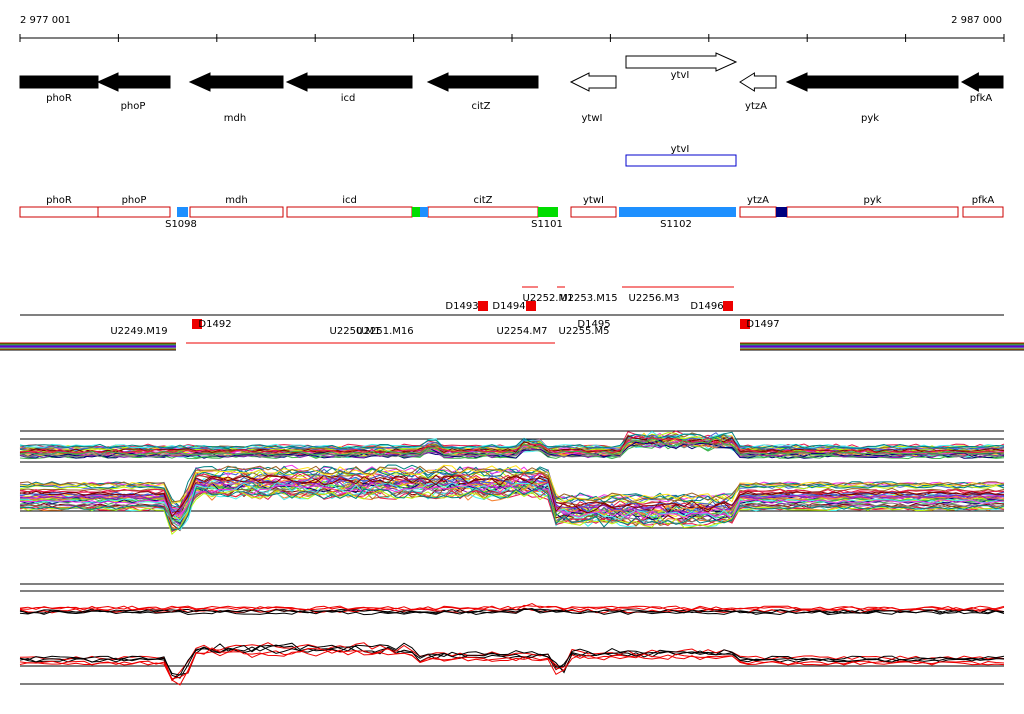 The height and width of the screenshot is (714, 1024). Describe the element at coordinates (593, 200) in the screenshot. I see `segment-label: ytwI` at that location.